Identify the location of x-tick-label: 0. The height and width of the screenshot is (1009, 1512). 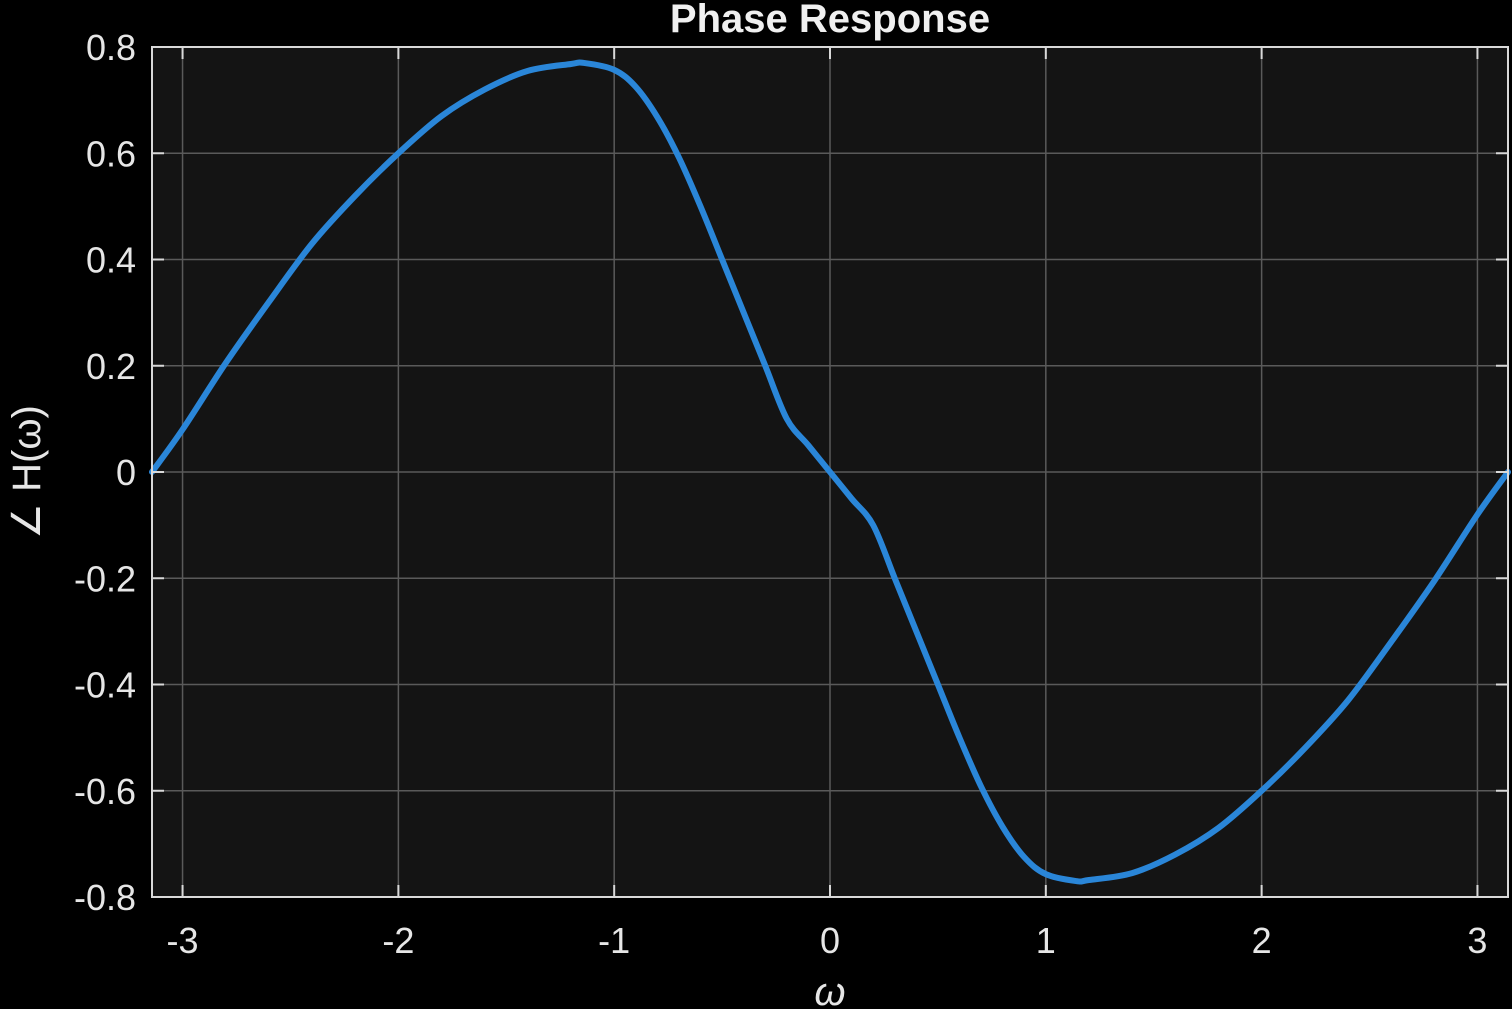
(830, 940).